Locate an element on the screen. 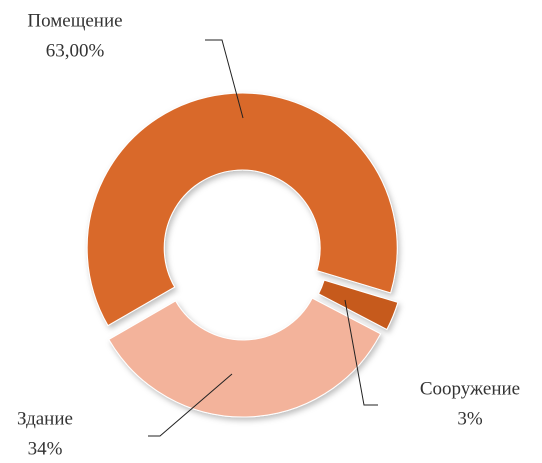  slice-value-label: 3% is located at coordinates (470, 418).